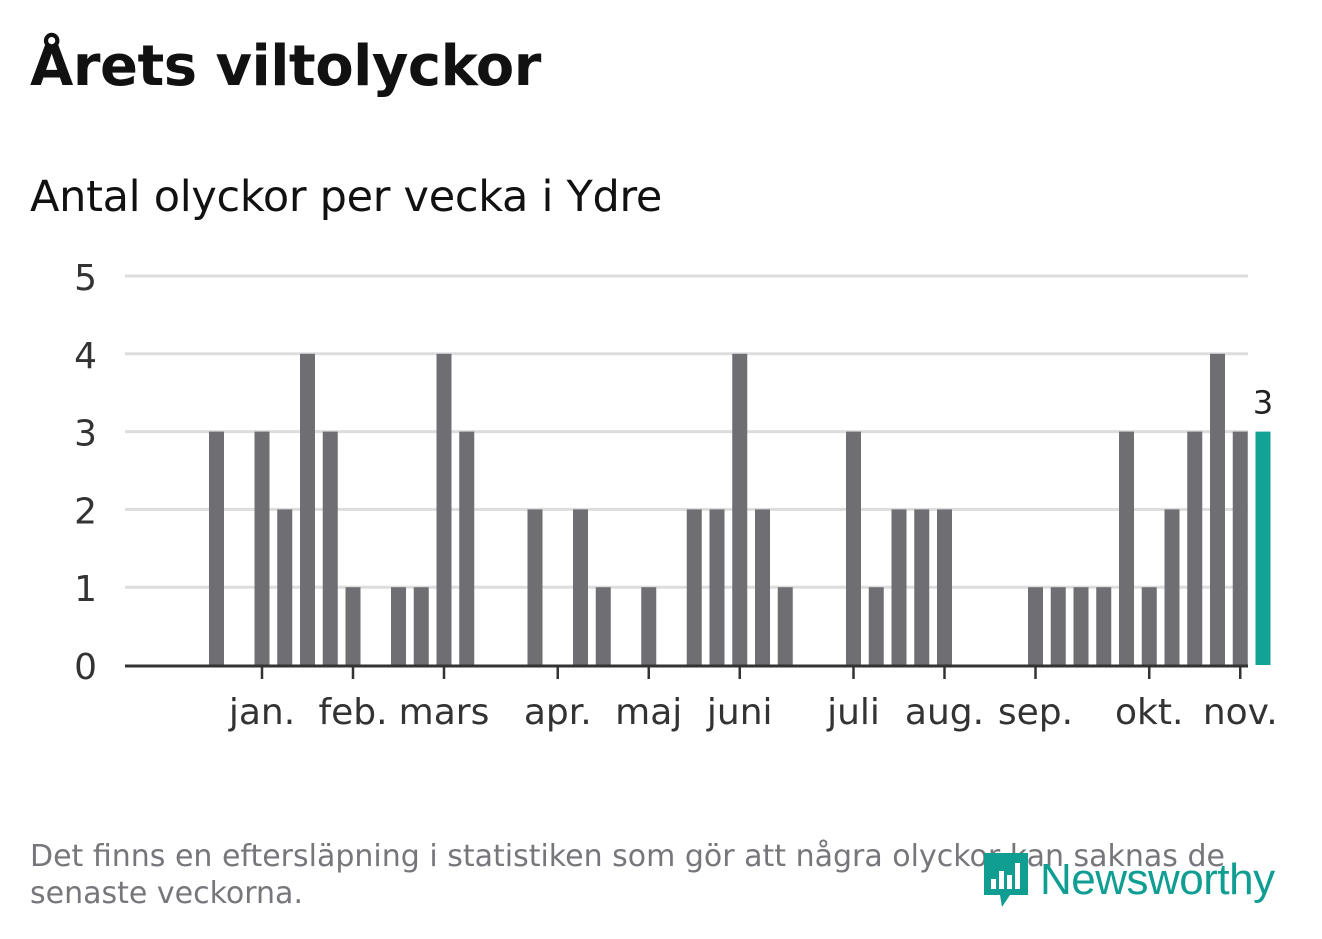 This screenshot has height=939, width=1322. I want to click on y-tick-label: 1, so click(85, 589).